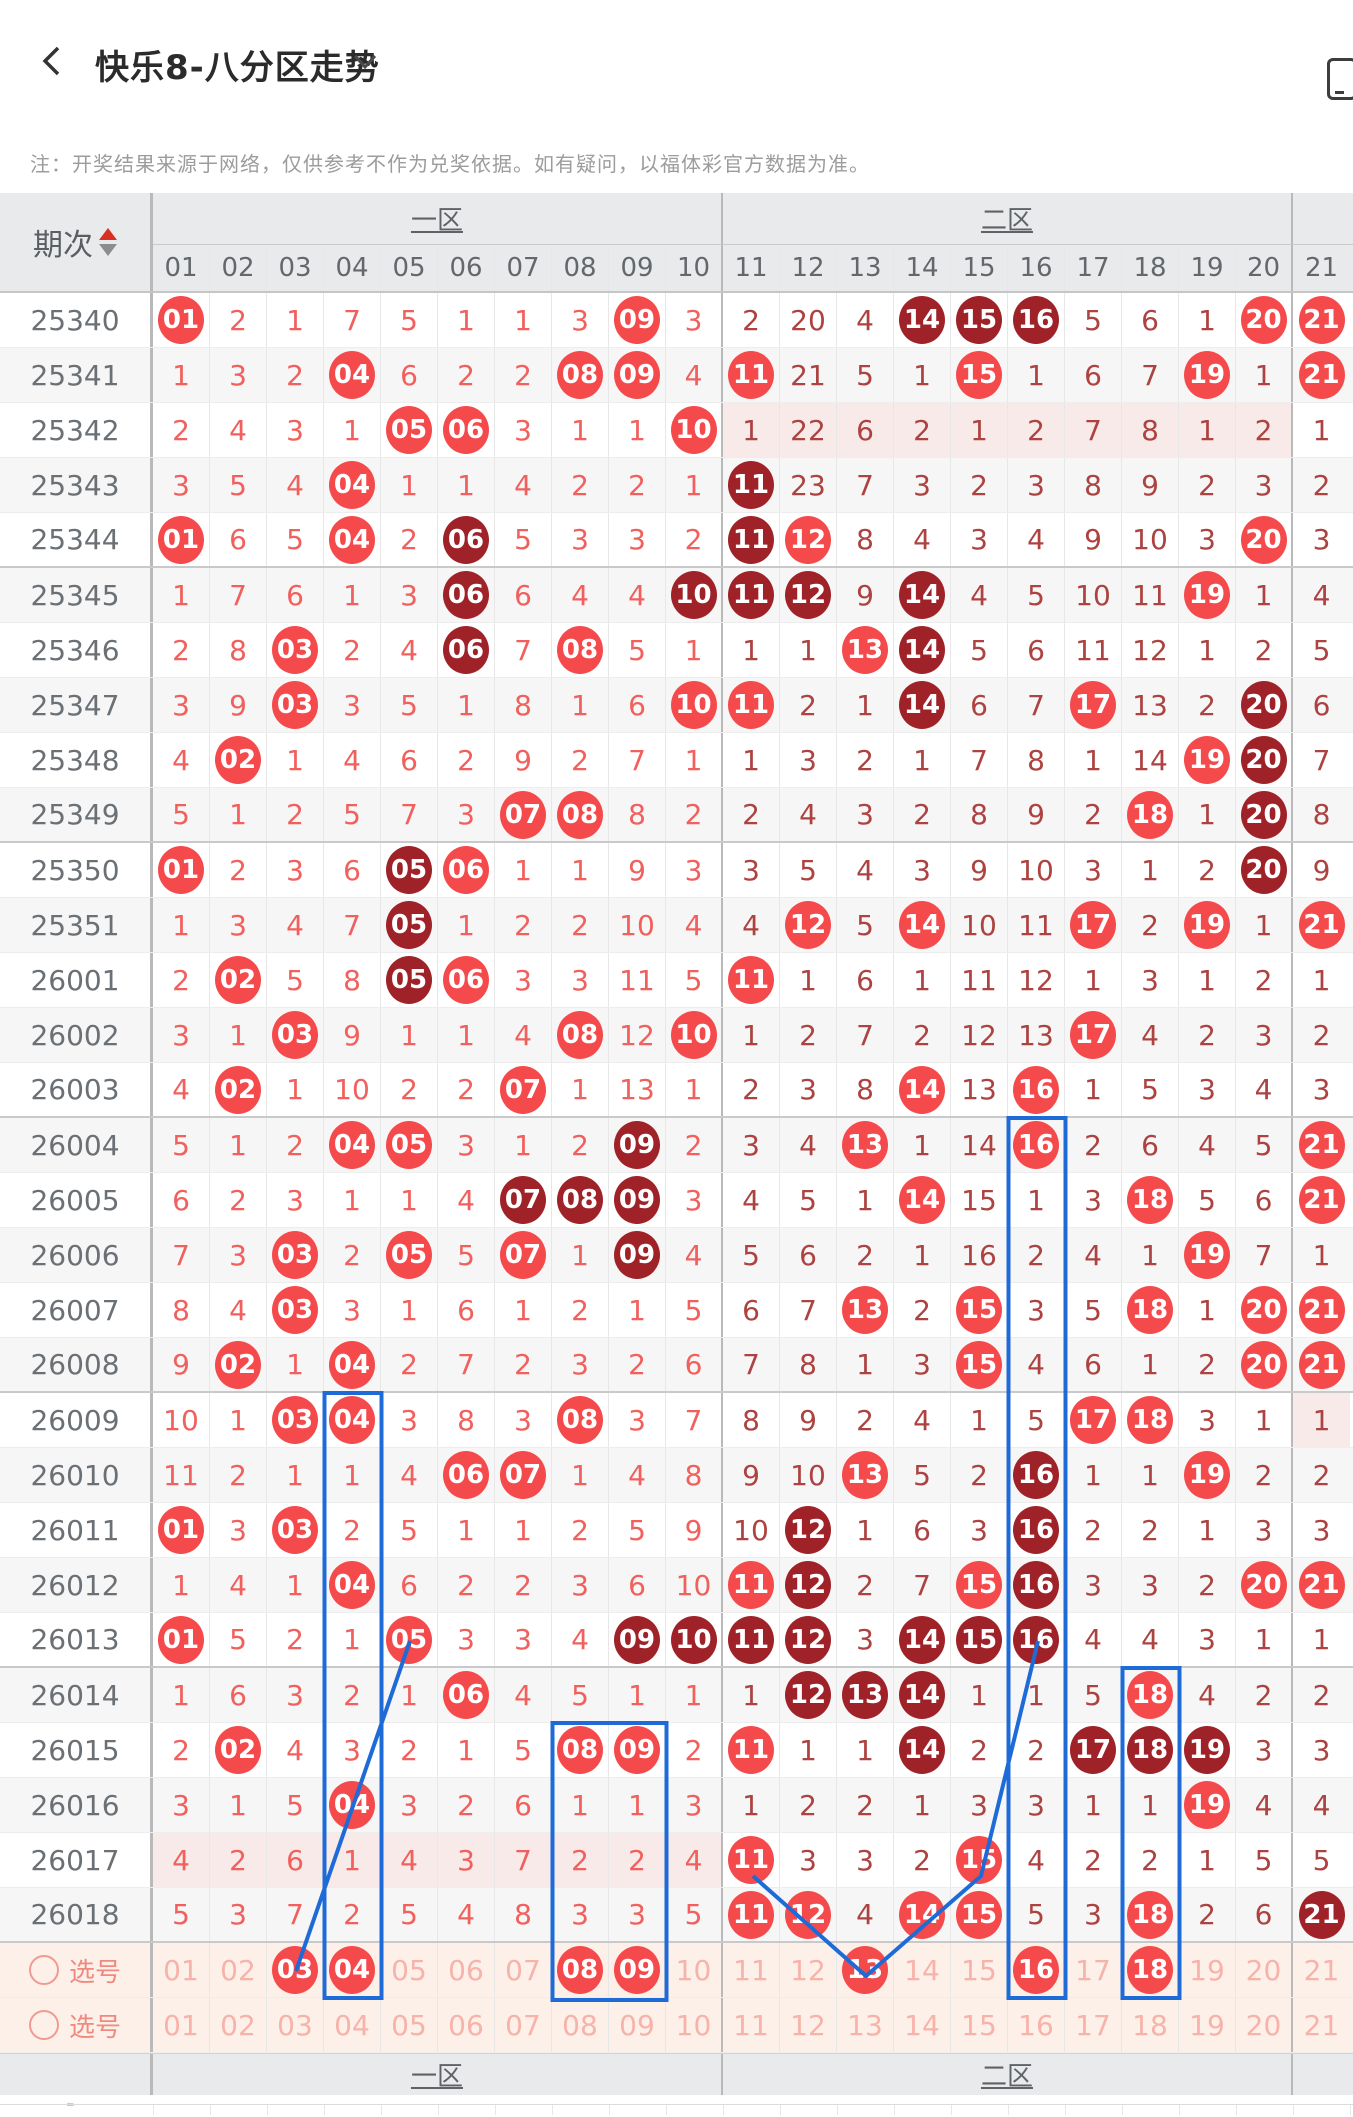 This screenshot has width=1353, height=2117. What do you see at coordinates (365, 62) in the screenshot?
I see `chevron-down-icon` at bounding box center [365, 62].